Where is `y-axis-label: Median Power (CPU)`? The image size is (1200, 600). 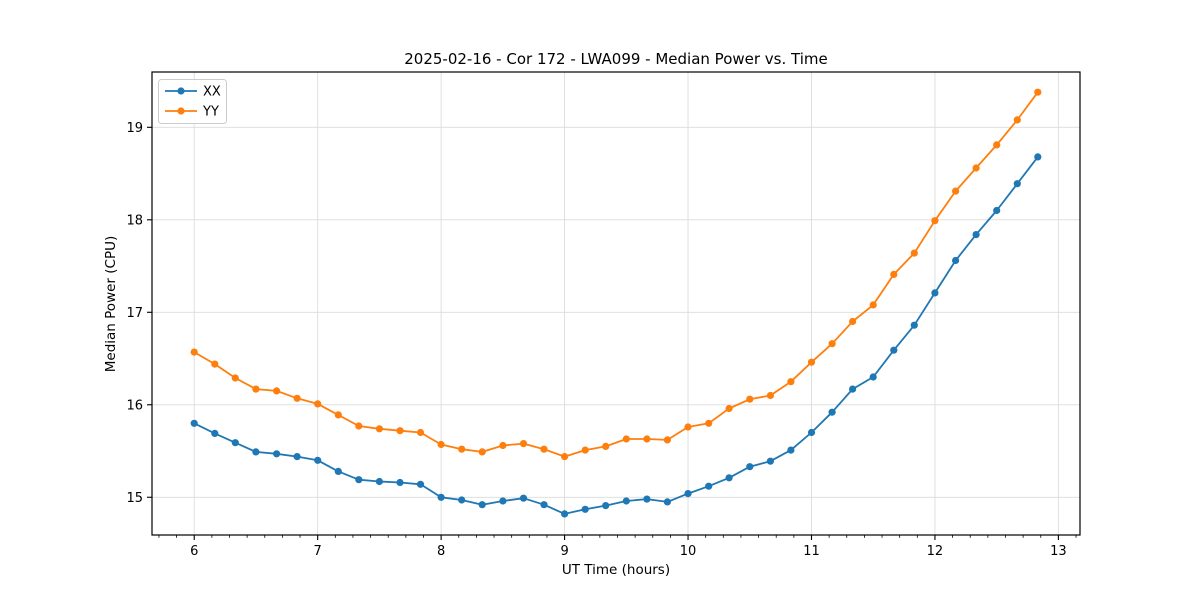 y-axis-label: Median Power (CPU) is located at coordinates (111, 304).